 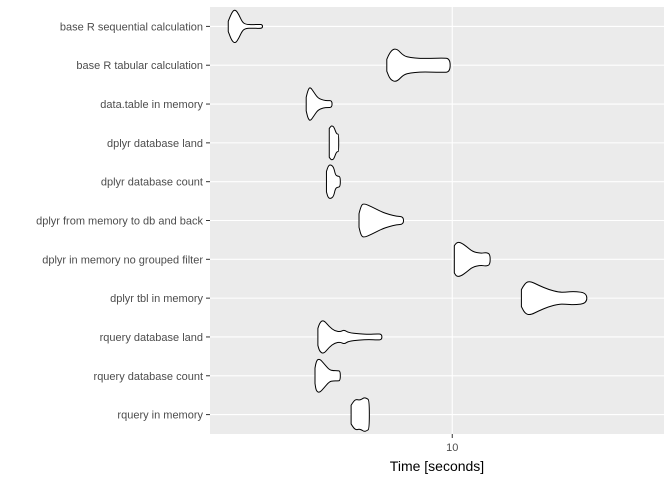 I want to click on category-label: dplyr database count, so click(x=152, y=183).